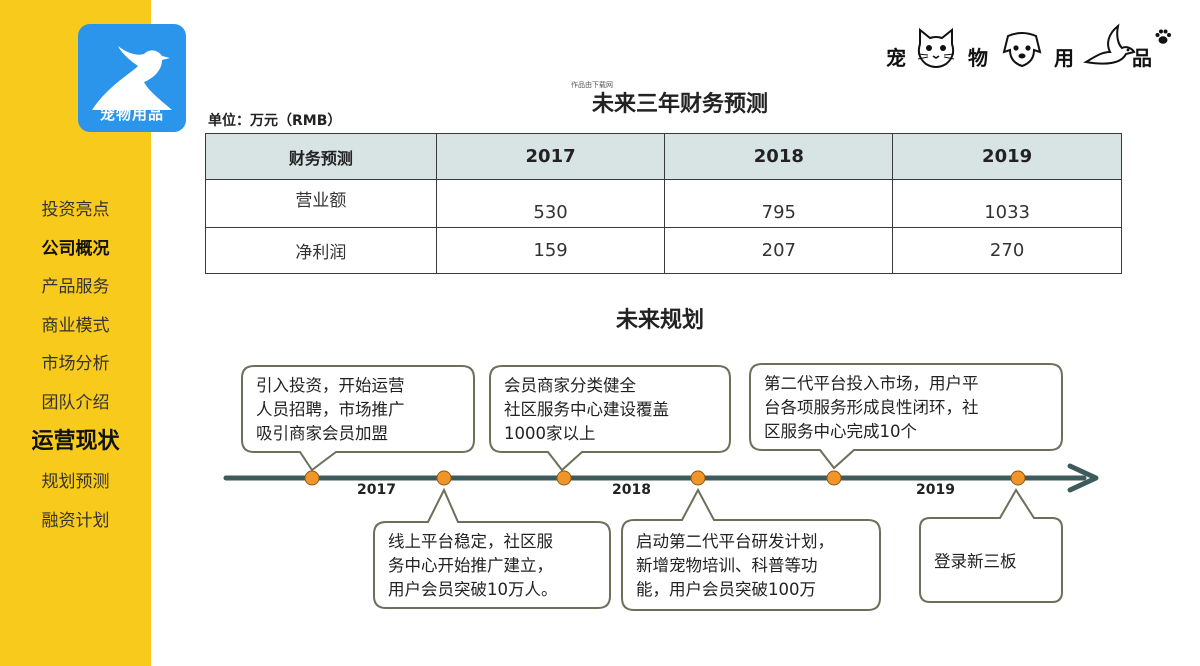 The height and width of the screenshot is (666, 1200). I want to click on plan-title: 未来规划, so click(659, 320).